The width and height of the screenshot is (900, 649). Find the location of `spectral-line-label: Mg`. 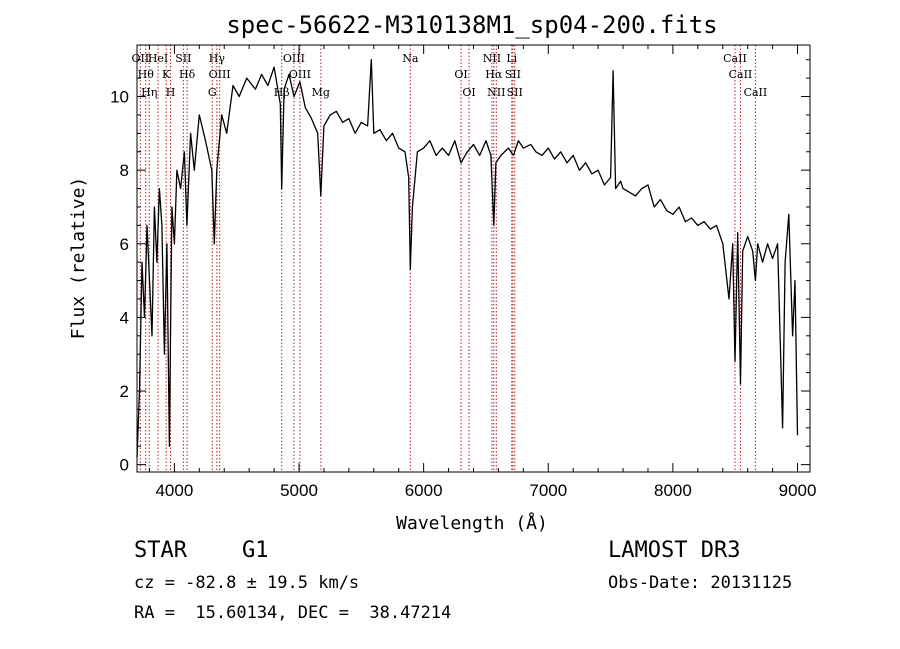

spectral-line-label: Mg is located at coordinates (321, 92).